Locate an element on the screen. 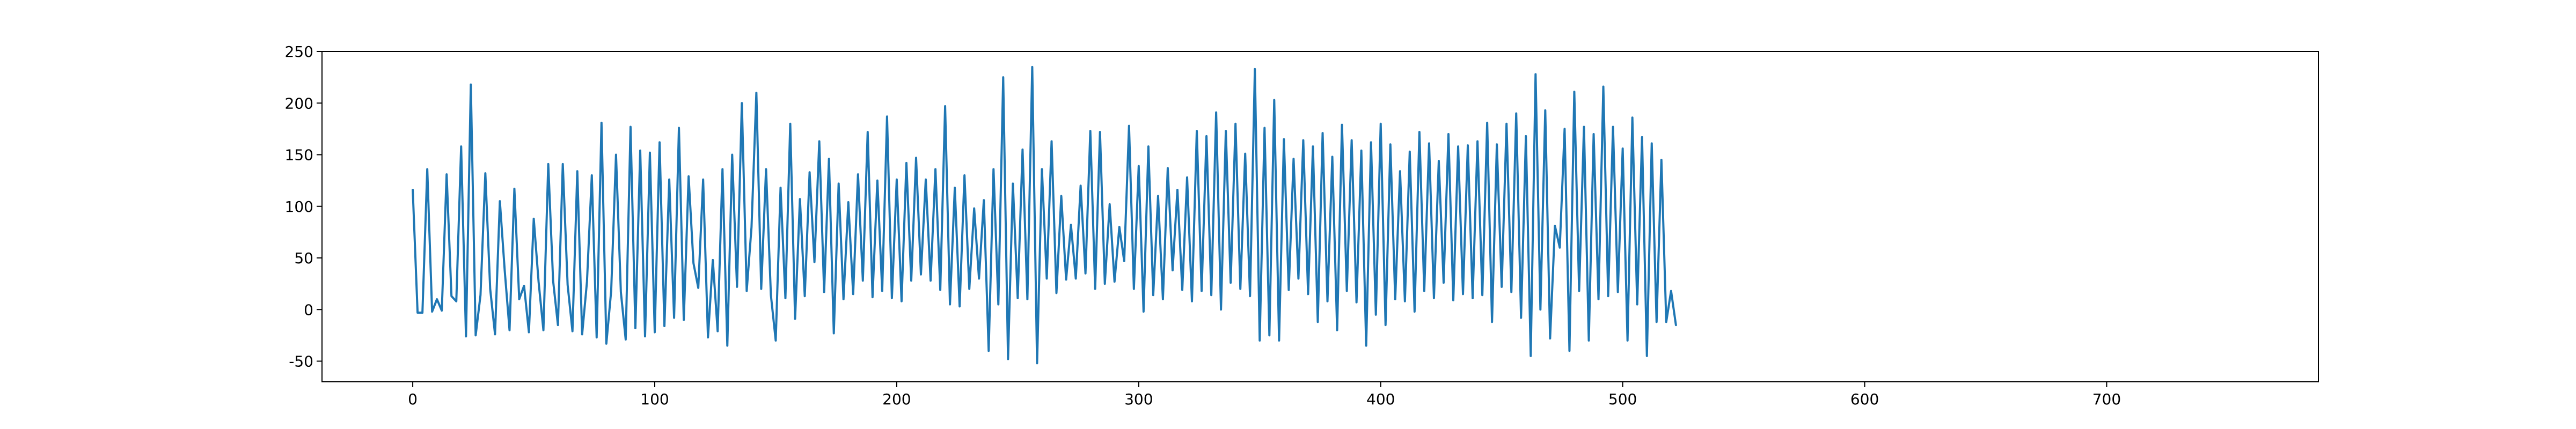 The image size is (2576, 429). y-tick-label: 200 is located at coordinates (299, 103).